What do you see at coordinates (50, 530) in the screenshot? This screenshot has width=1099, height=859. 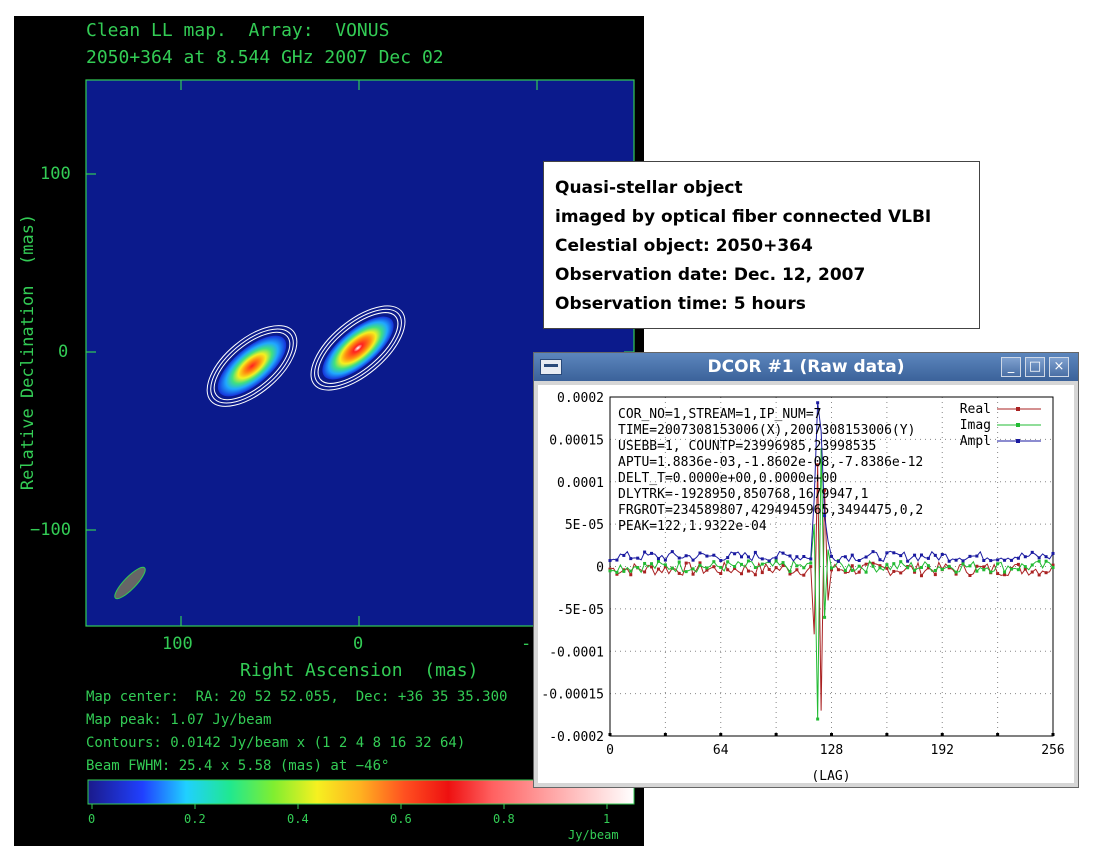 I see `y-tick-label: −100` at bounding box center [50, 530].